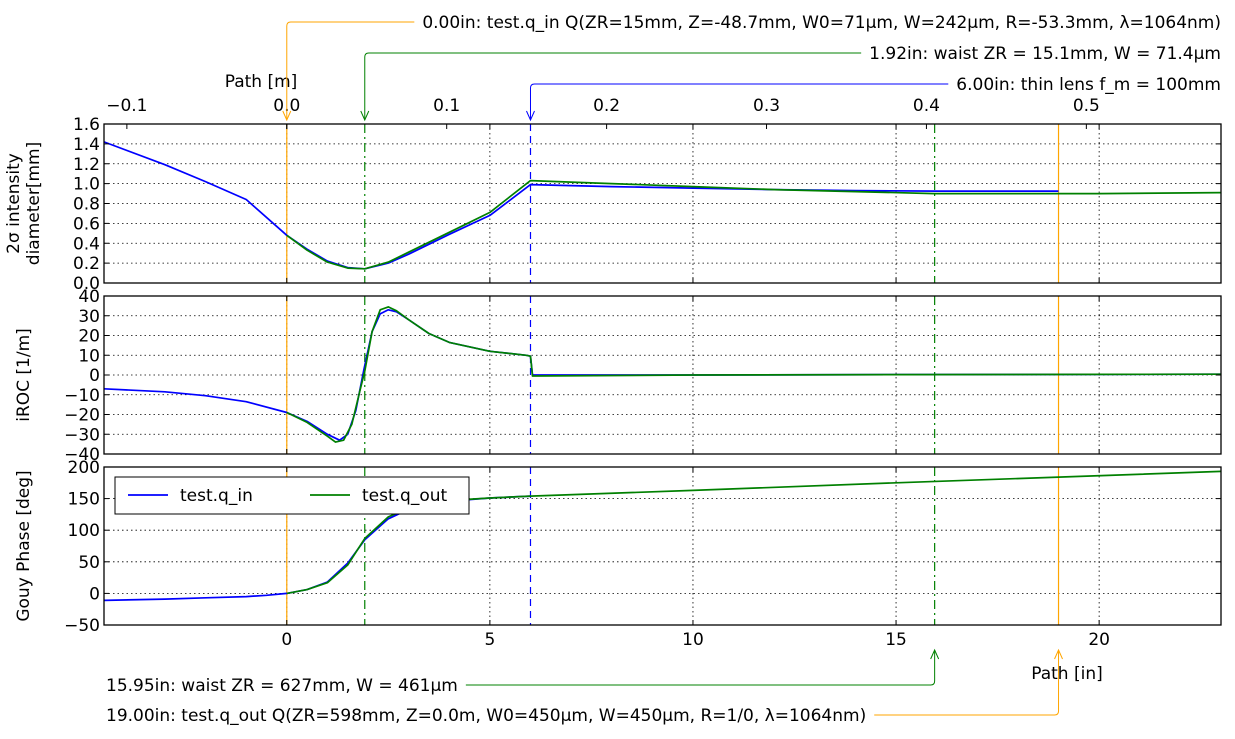 This screenshot has height=739, width=1235. What do you see at coordinates (86, 264) in the screenshot?
I see `diameter-ytick-label: 0.2` at bounding box center [86, 264].